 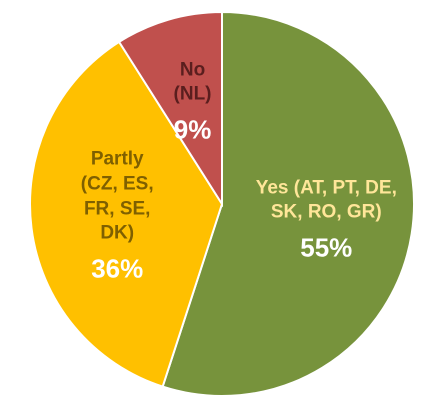 I want to click on value-label: 36%, so click(x=117, y=268).